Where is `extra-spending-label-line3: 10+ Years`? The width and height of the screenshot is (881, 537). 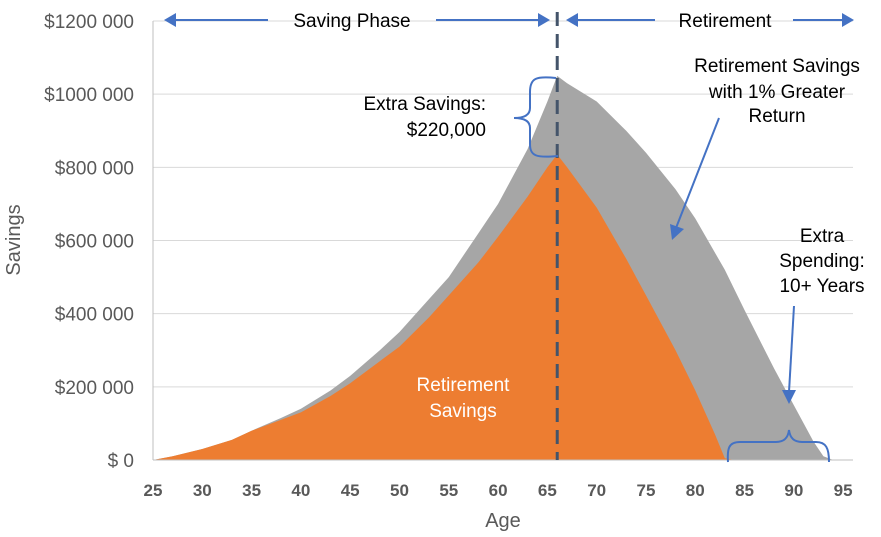 extra-spending-label-line3: 10+ Years is located at coordinates (821, 286).